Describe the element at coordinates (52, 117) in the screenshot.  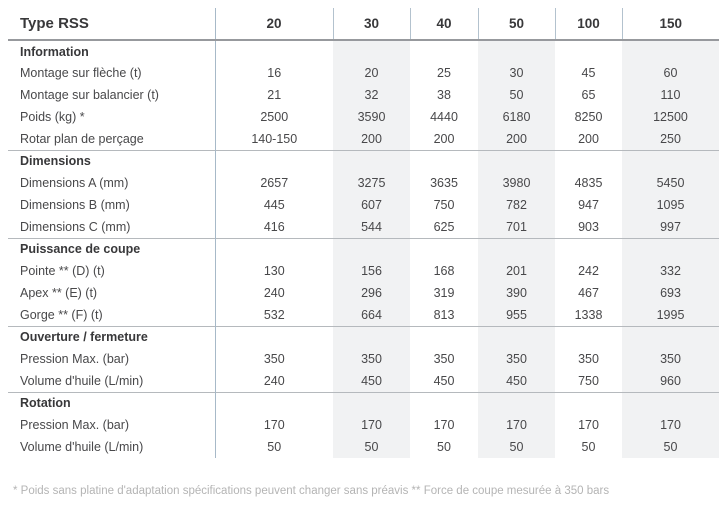
I see `row-label: Poids (kg) *` at that location.